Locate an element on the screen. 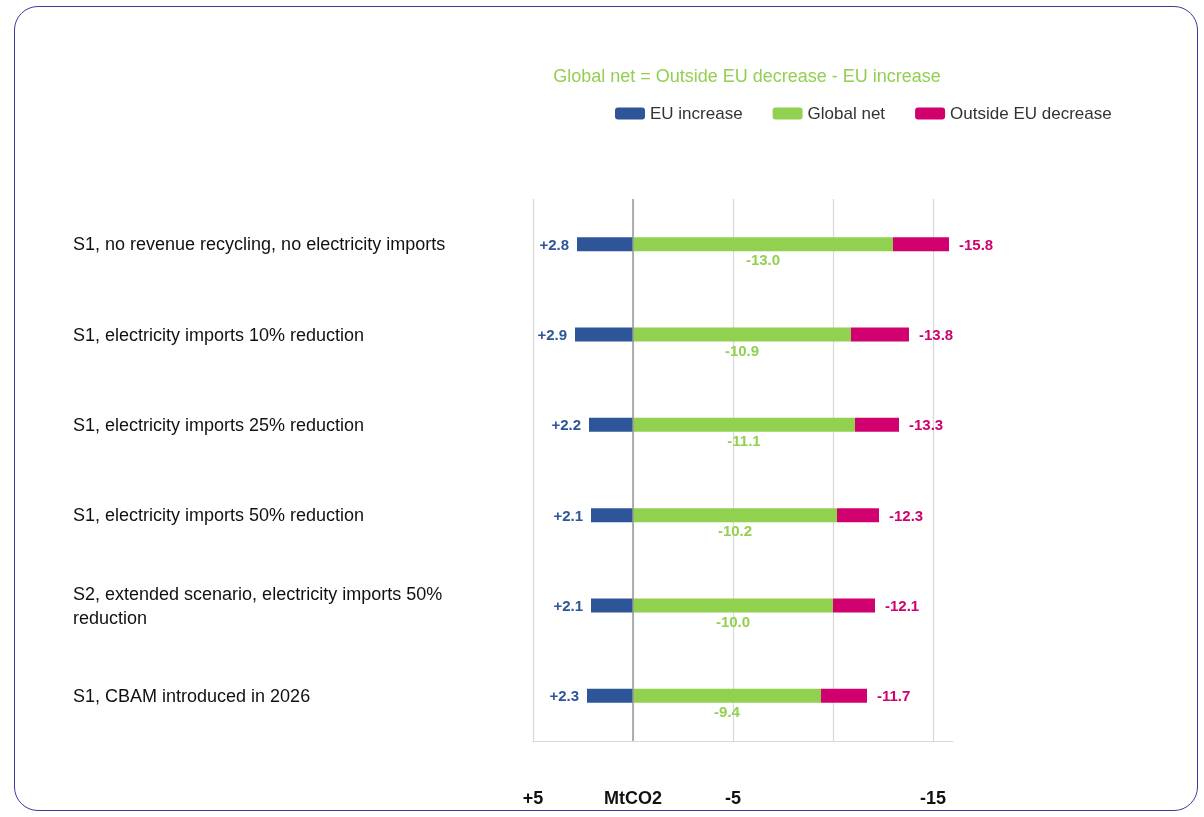  x-tick-label: MtCO2 is located at coordinates (633, 798).